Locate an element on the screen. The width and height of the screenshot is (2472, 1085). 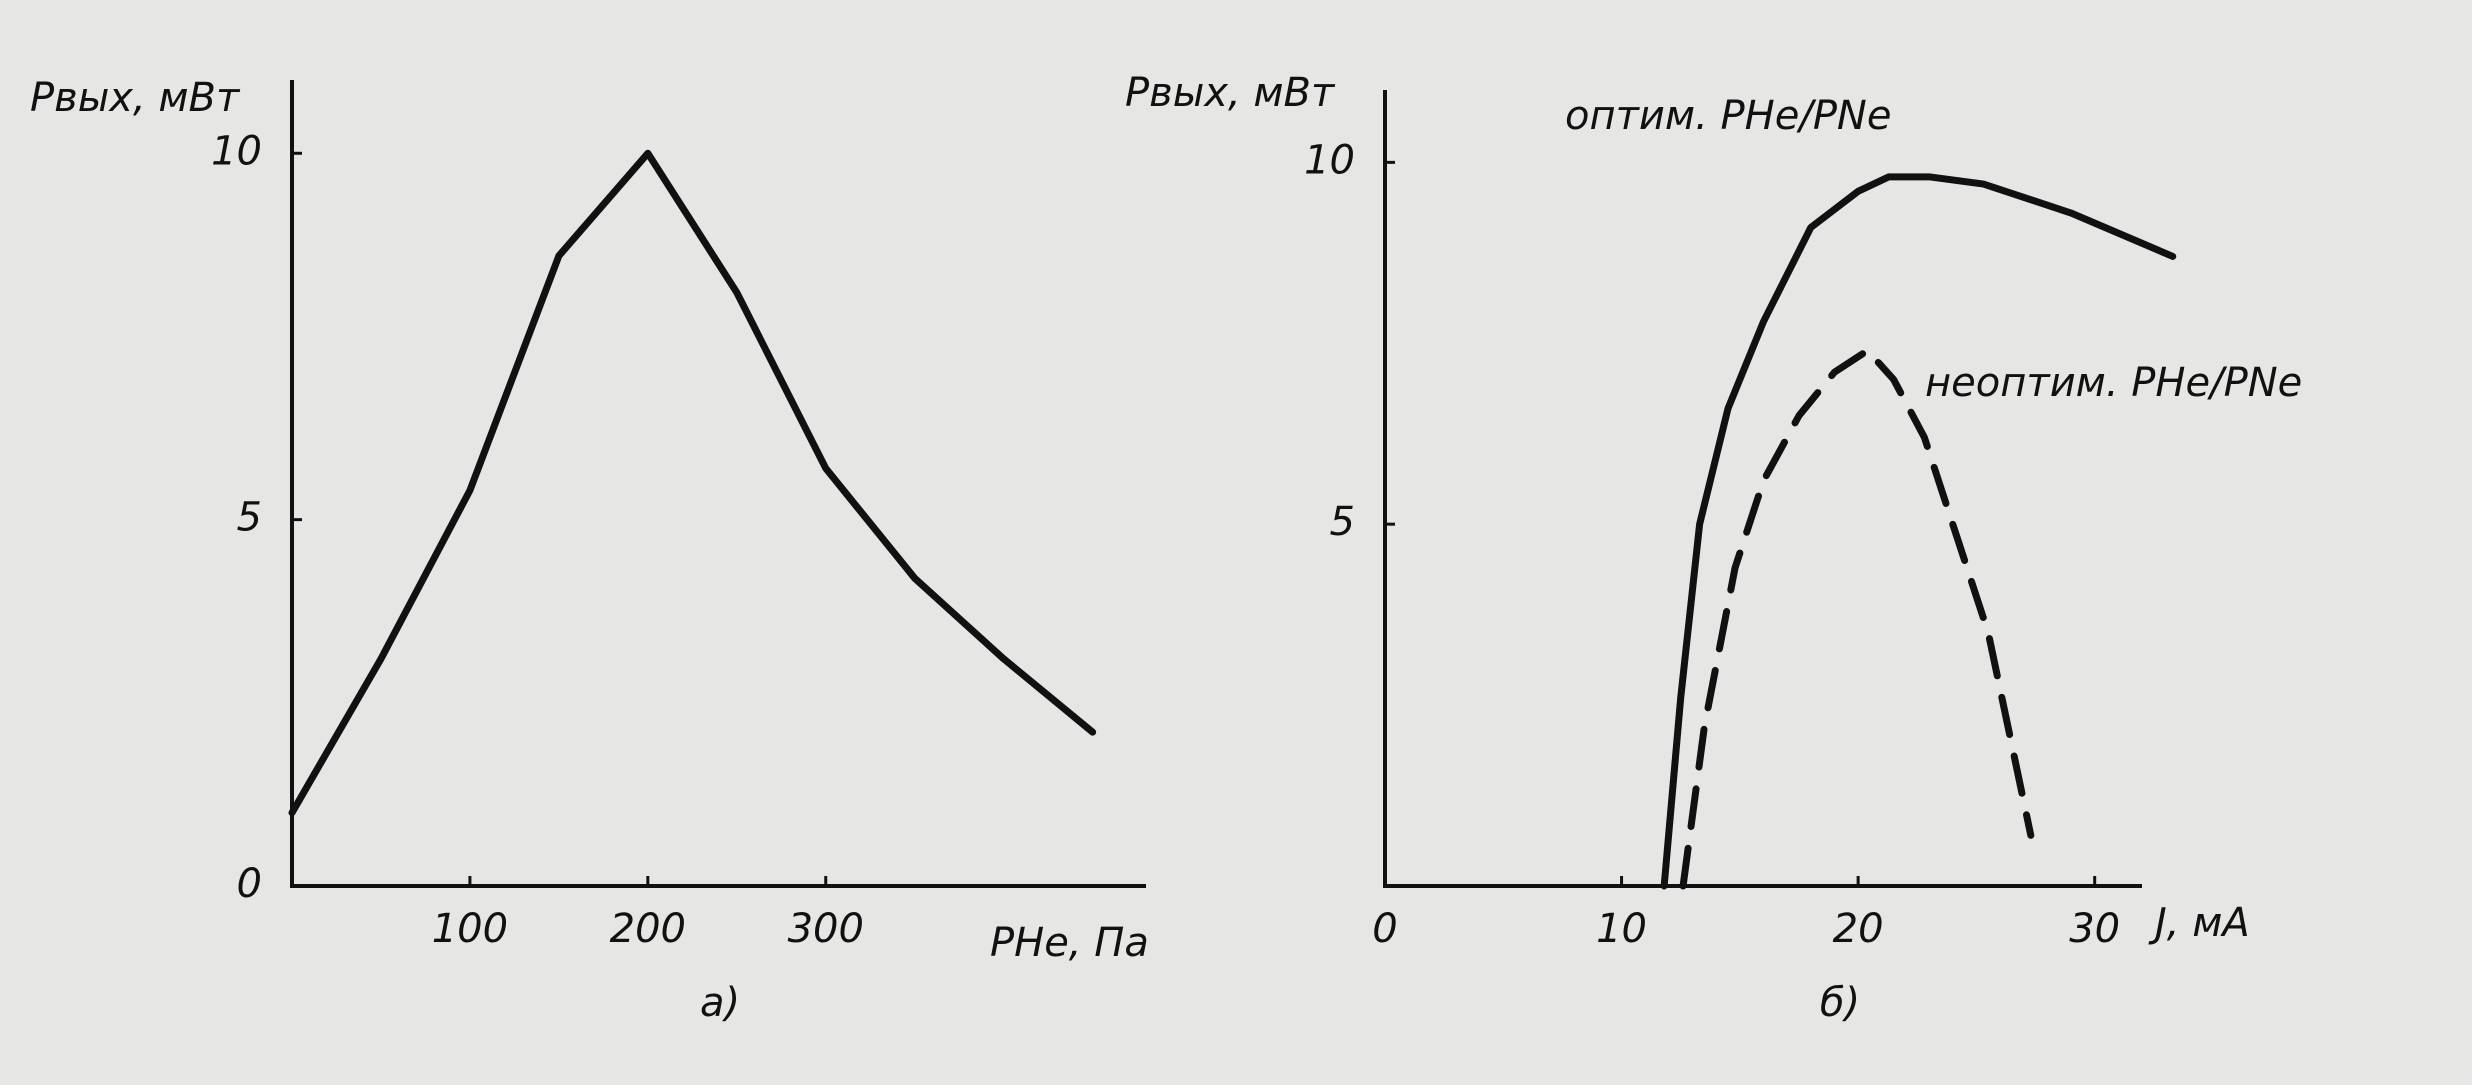
series-label: неоптим. PHe/PNe is located at coordinates (2113, 383).